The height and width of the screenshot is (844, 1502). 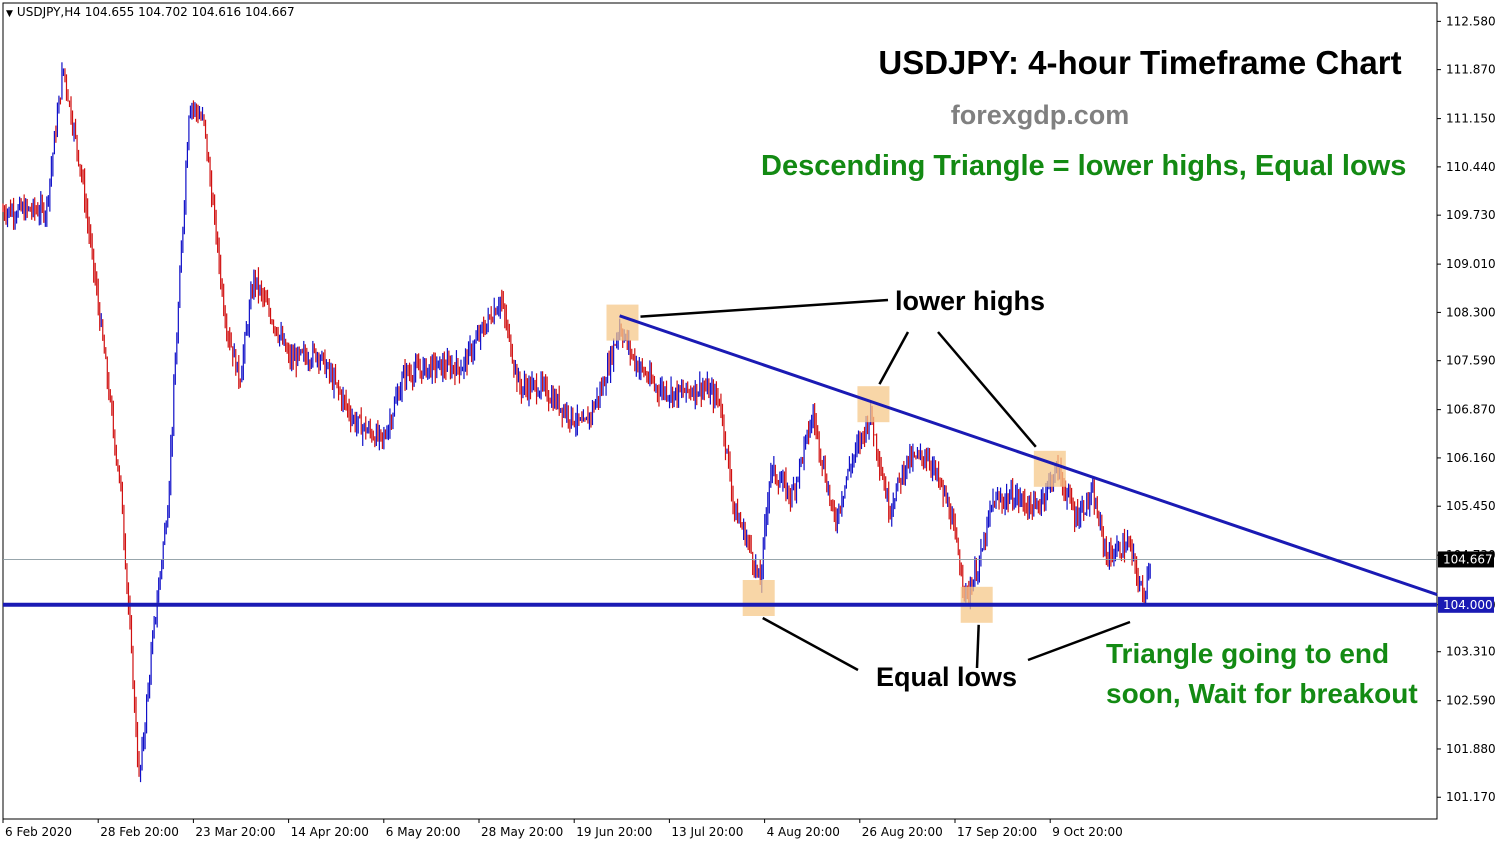 What do you see at coordinates (947, 677) in the screenshot?
I see `equal-lows-label: Equal lows` at bounding box center [947, 677].